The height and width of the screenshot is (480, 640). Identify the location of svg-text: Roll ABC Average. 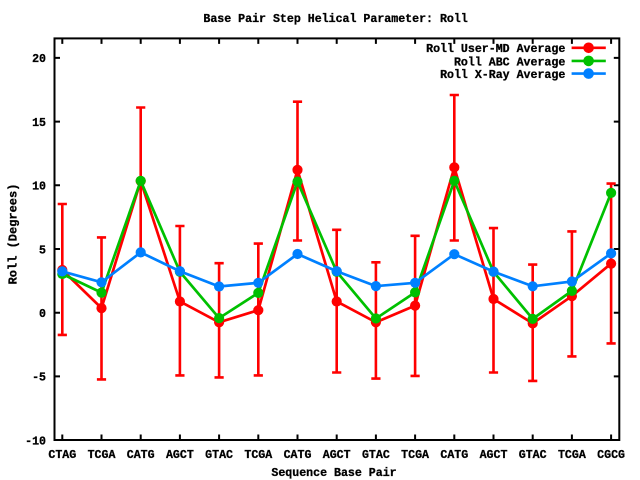
(509, 62).